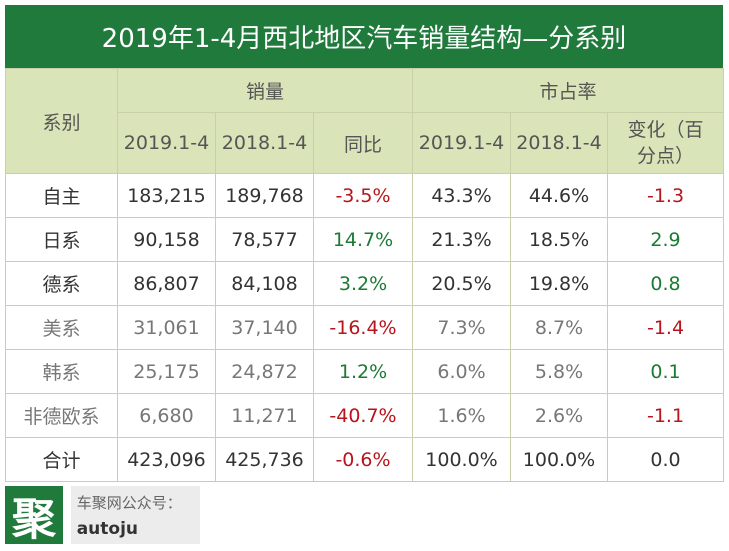 The width and height of the screenshot is (729, 551). I want to click on cell-sales-2019: 90,158, so click(166, 239).